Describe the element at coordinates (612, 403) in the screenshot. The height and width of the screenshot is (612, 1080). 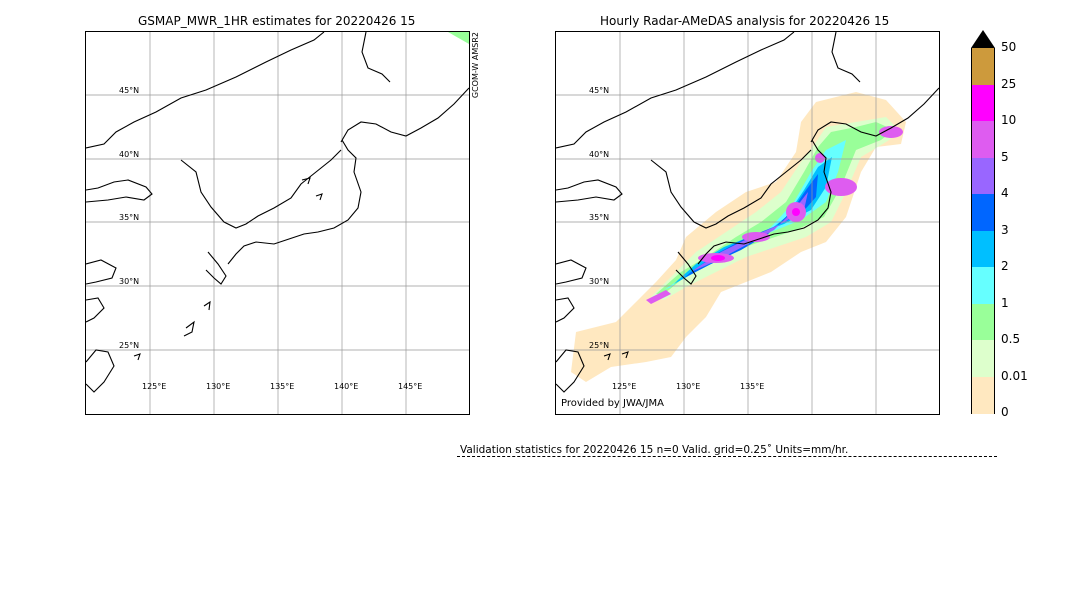
I see `data-credit: Provided by JWA/JMA` at that location.